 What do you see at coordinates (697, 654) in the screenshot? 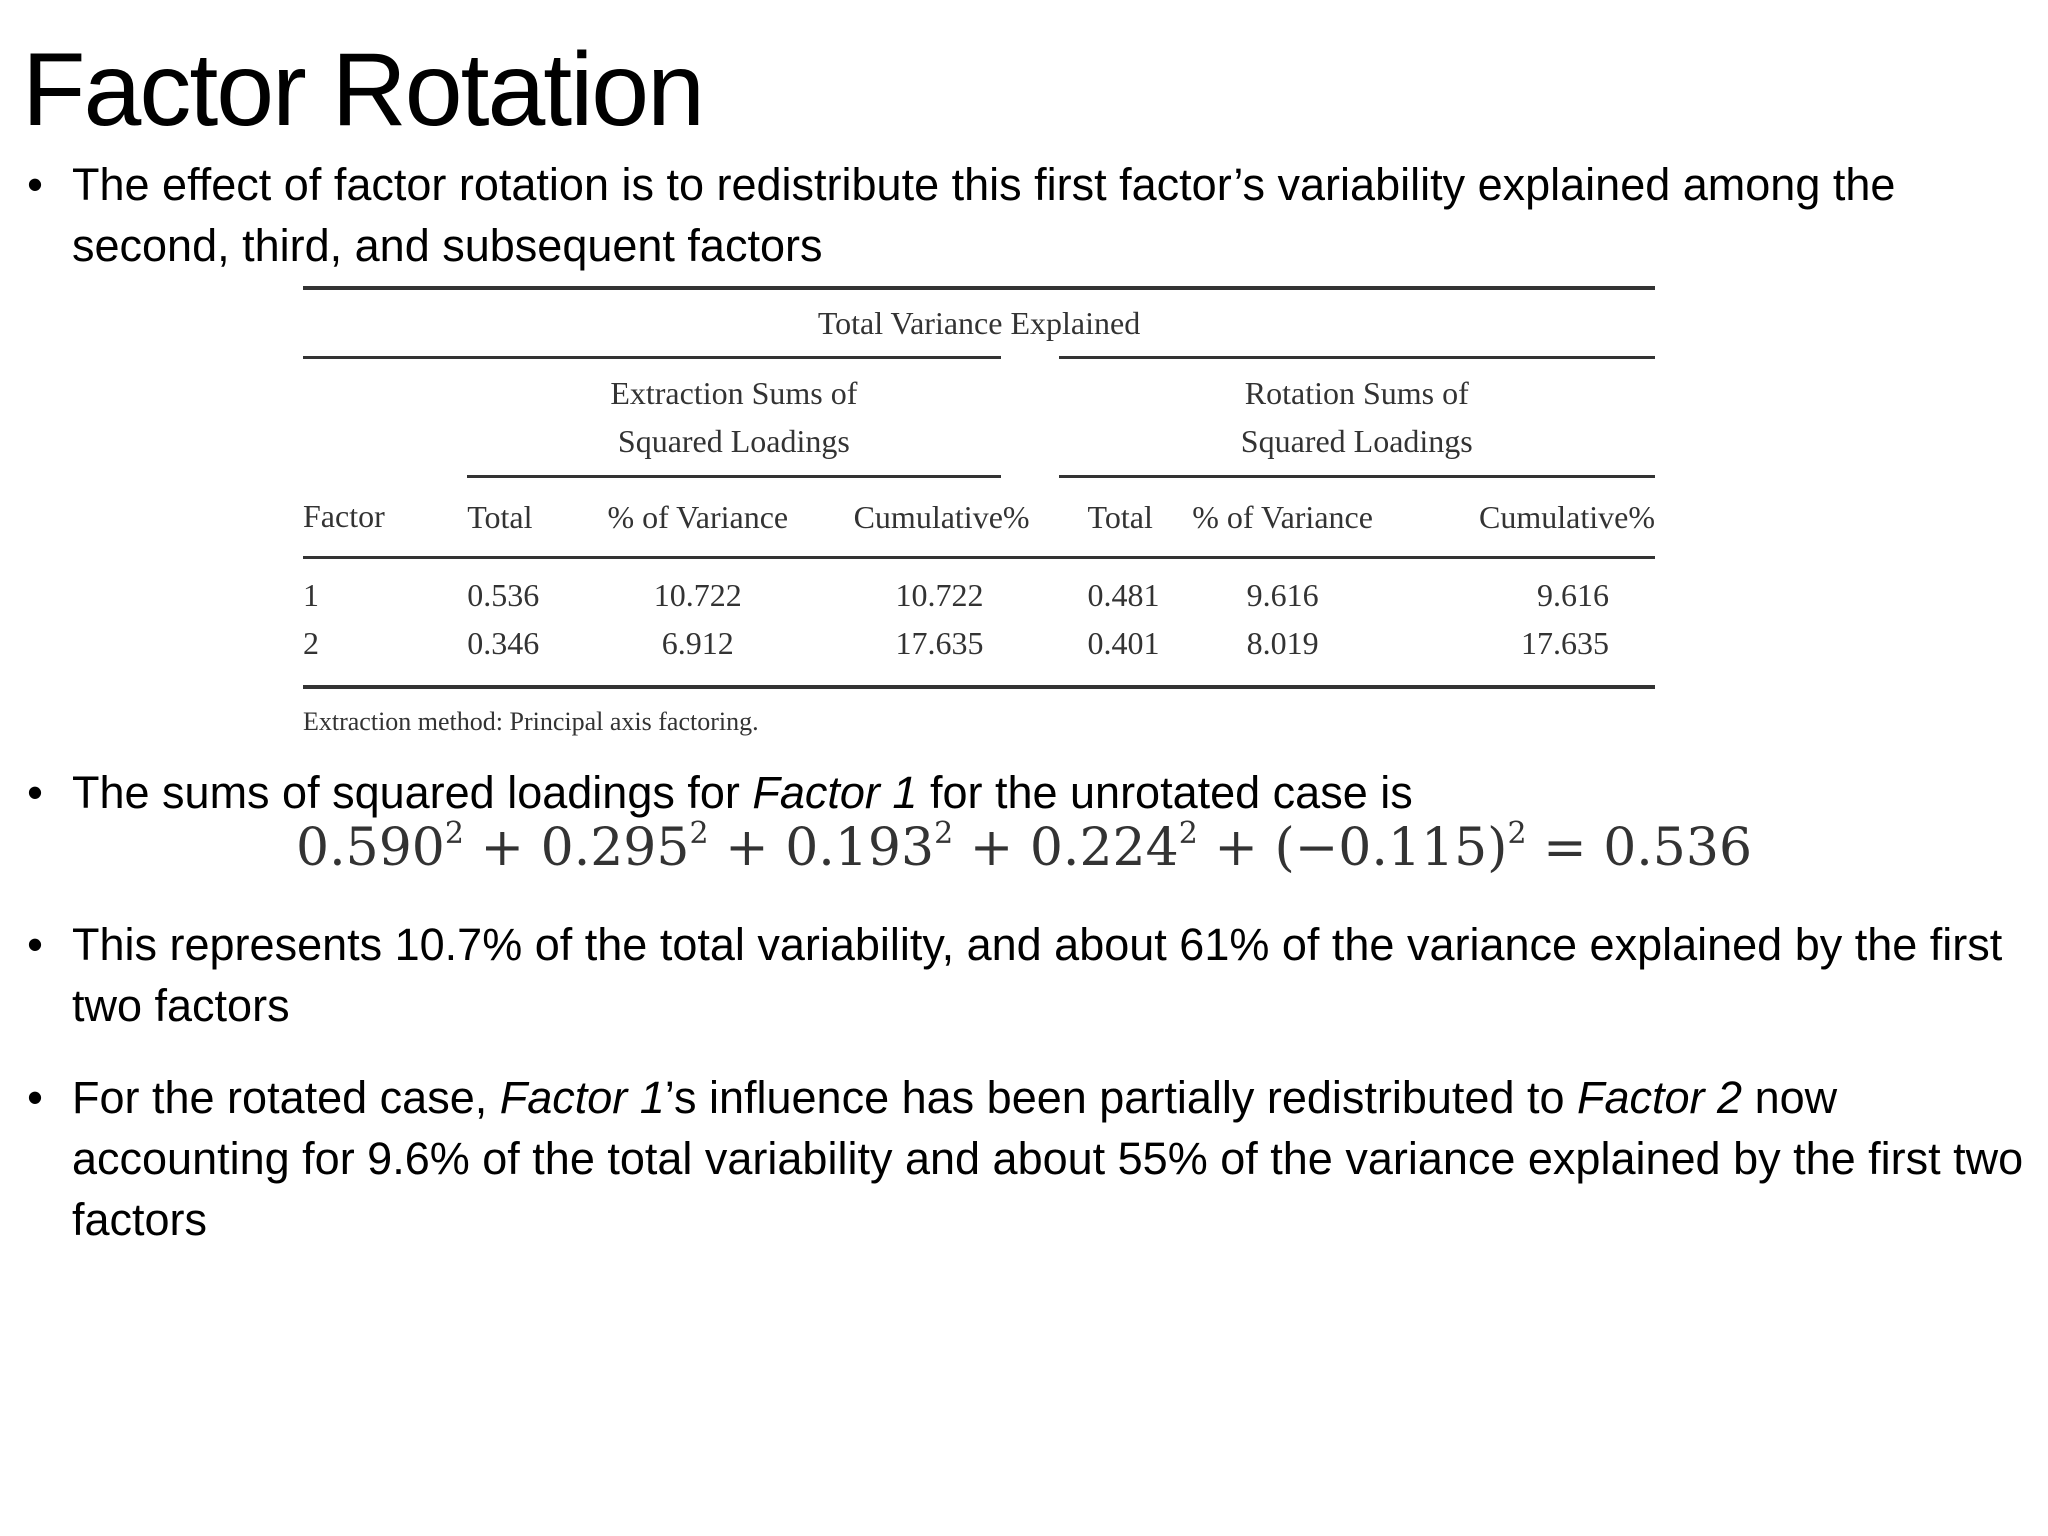
I see `table-cell: 6.912` at bounding box center [697, 654].